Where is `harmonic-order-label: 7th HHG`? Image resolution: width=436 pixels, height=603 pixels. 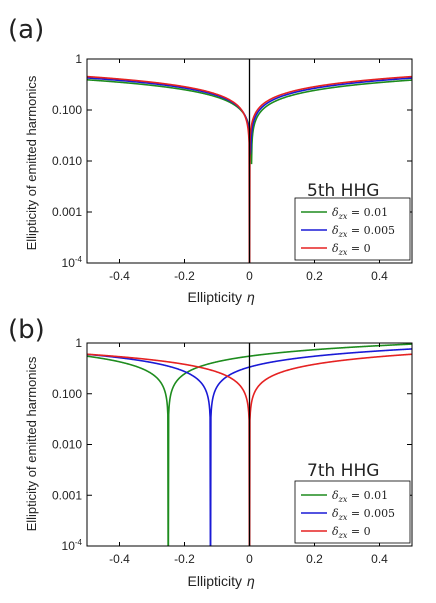
harmonic-order-label: 7th HHG is located at coordinates (343, 471).